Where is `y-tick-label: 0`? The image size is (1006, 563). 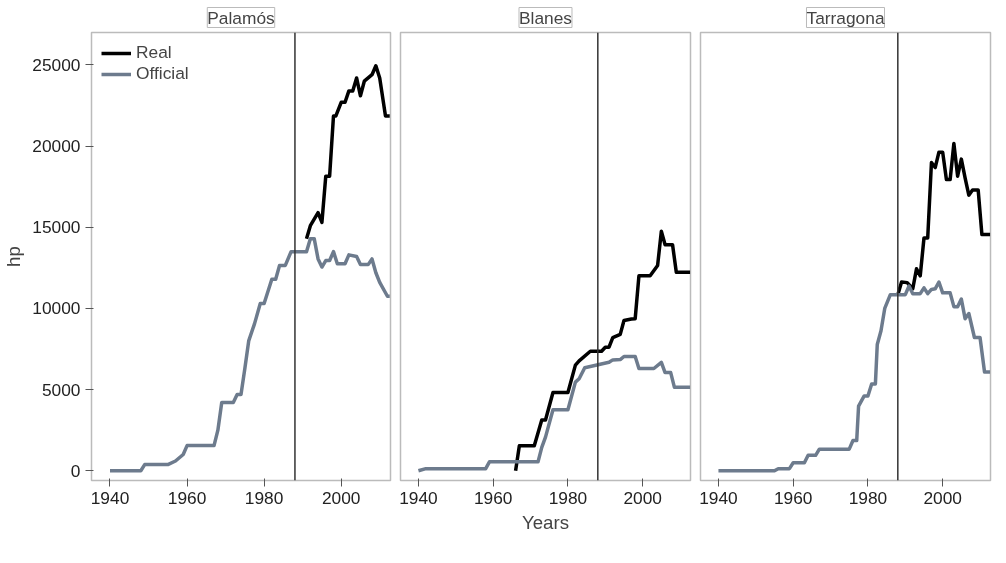 y-tick-label: 0 is located at coordinates (75, 470).